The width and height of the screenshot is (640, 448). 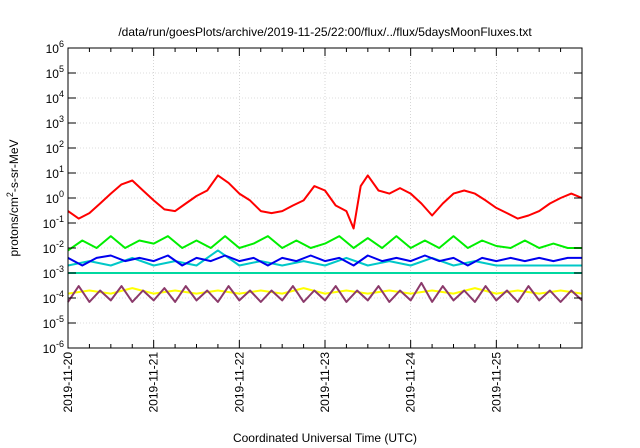 I want to click on y-tick-label: 10⁴, so click(x=55, y=97).